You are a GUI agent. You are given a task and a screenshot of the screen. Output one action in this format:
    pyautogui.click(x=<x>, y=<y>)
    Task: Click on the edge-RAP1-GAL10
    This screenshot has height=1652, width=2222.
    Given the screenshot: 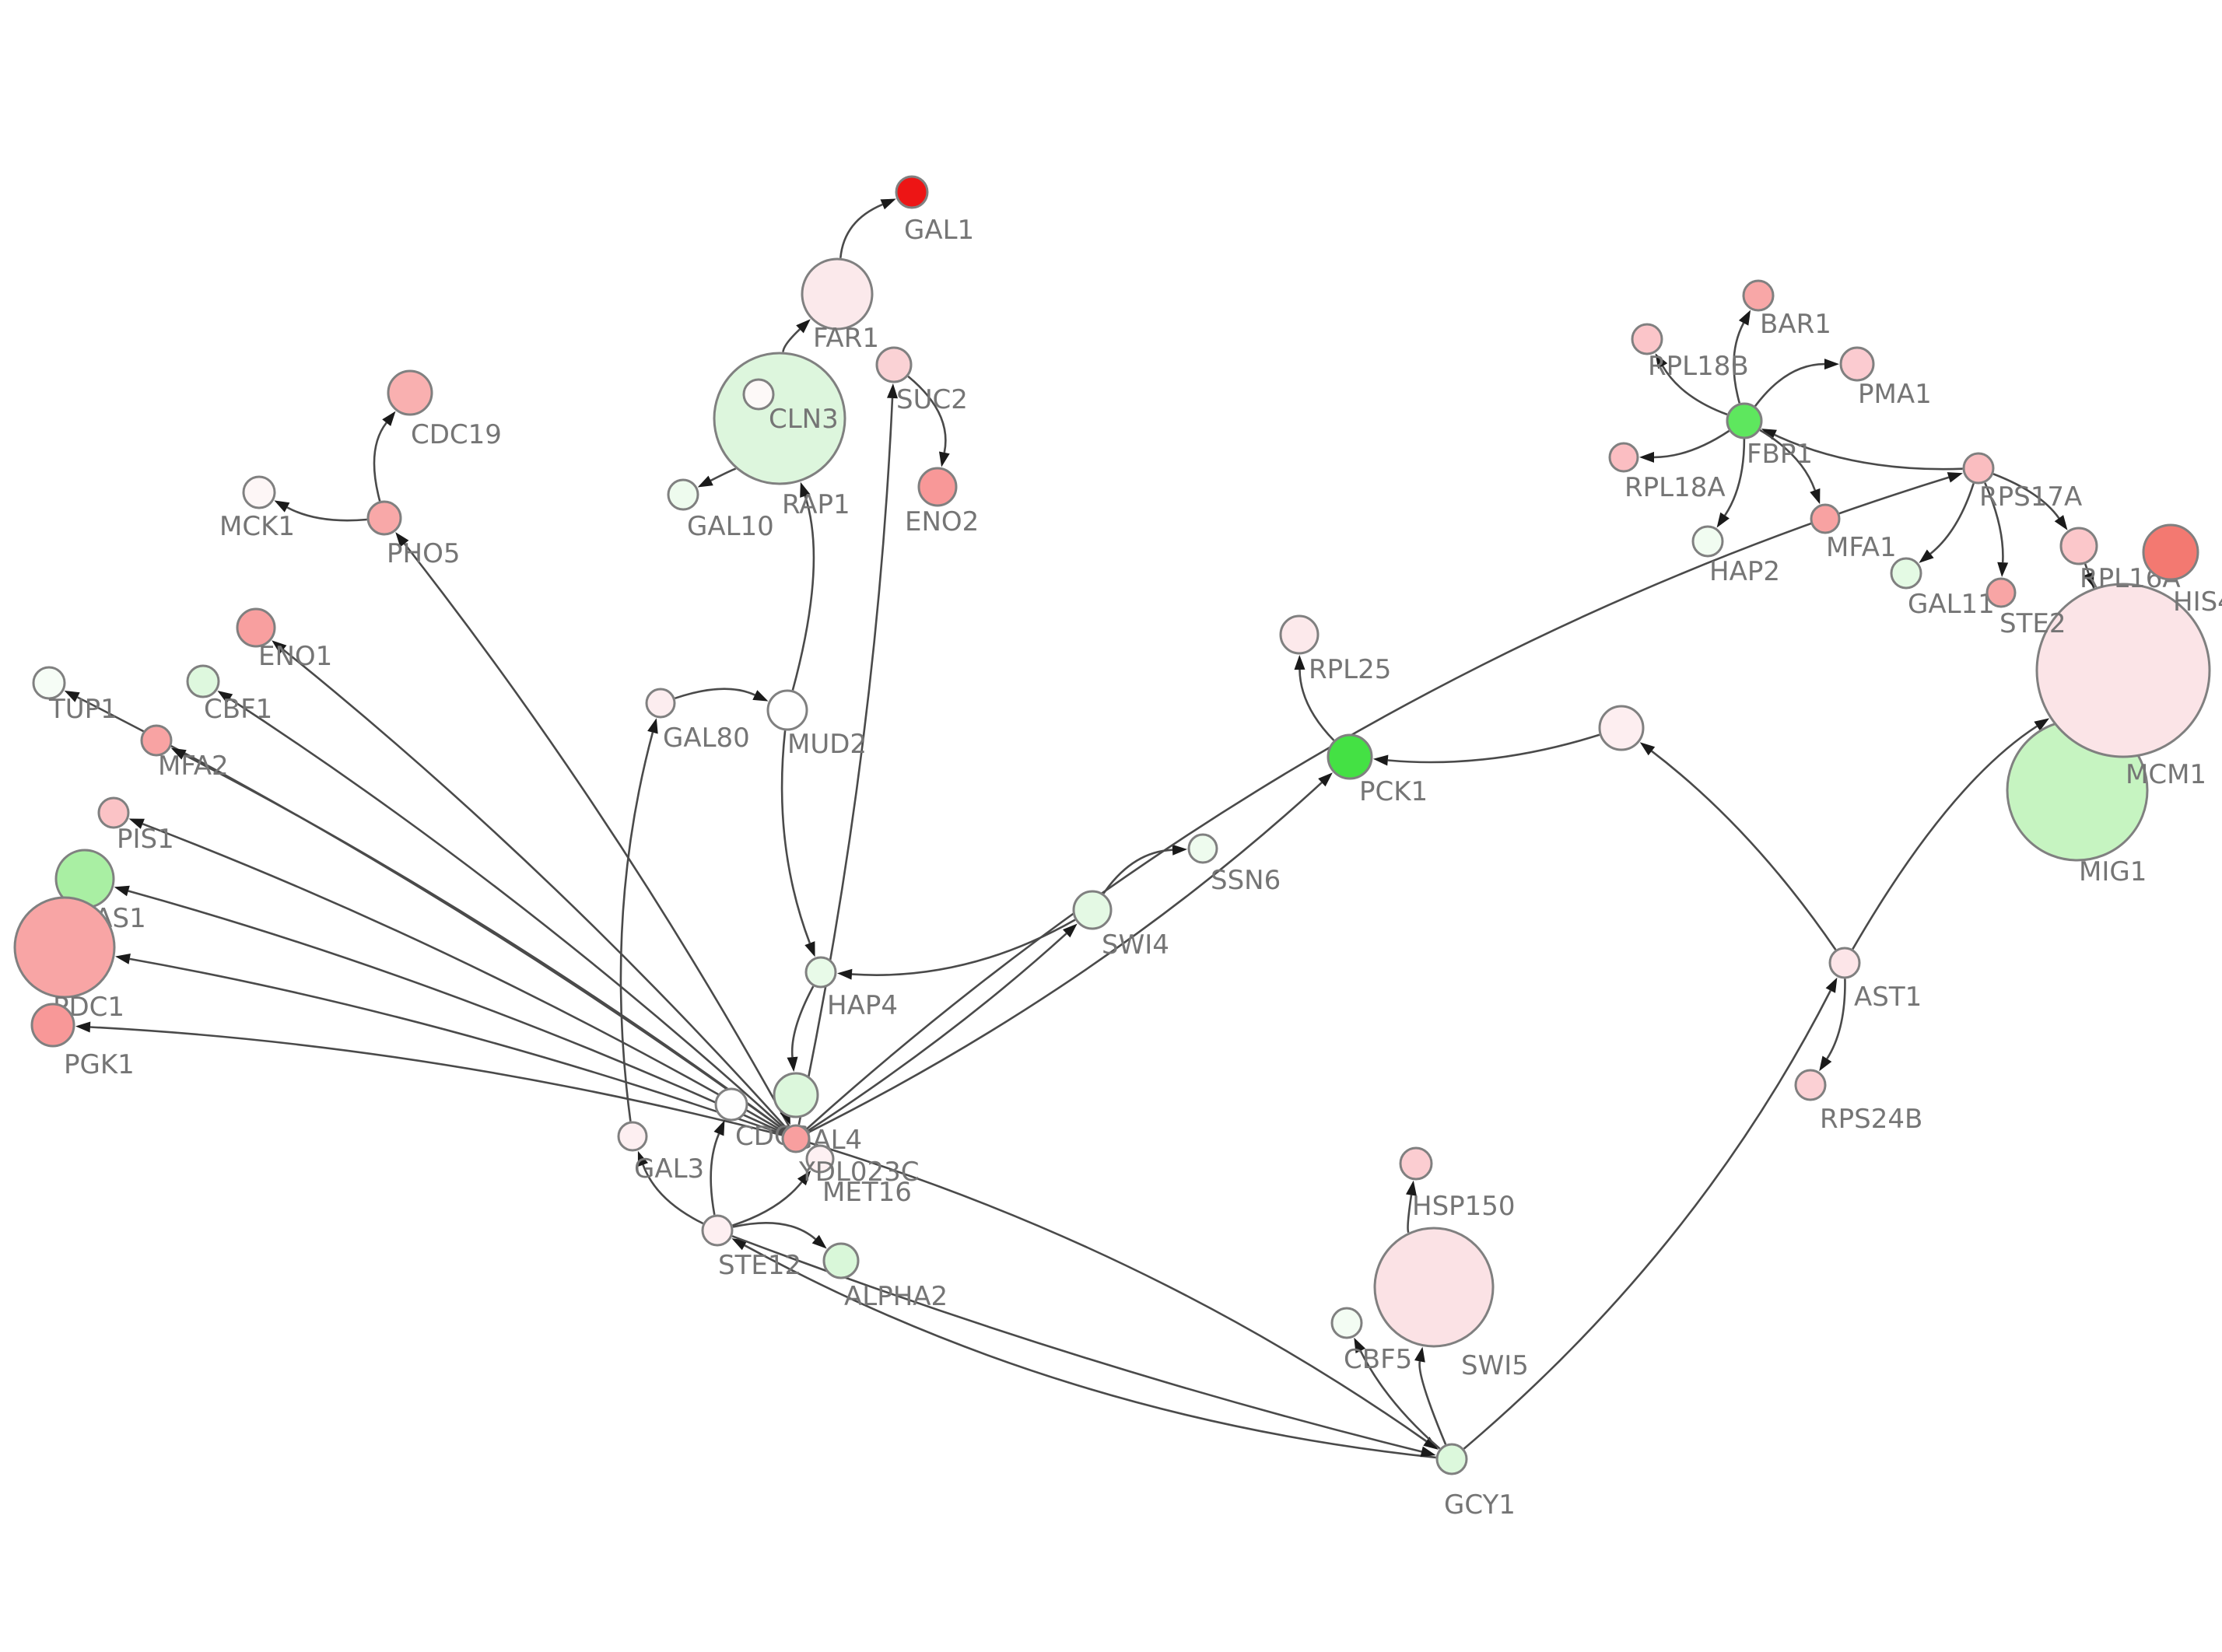 What is the action you would take?
    pyautogui.click(x=717, y=477)
    